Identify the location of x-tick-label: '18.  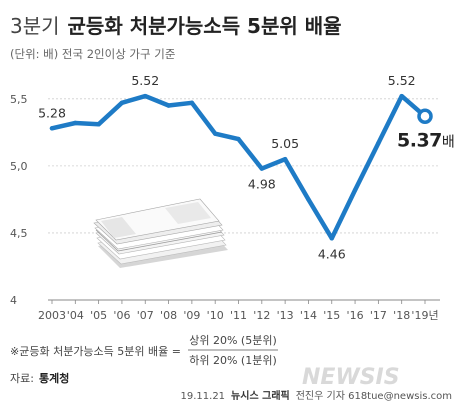
(401, 315).